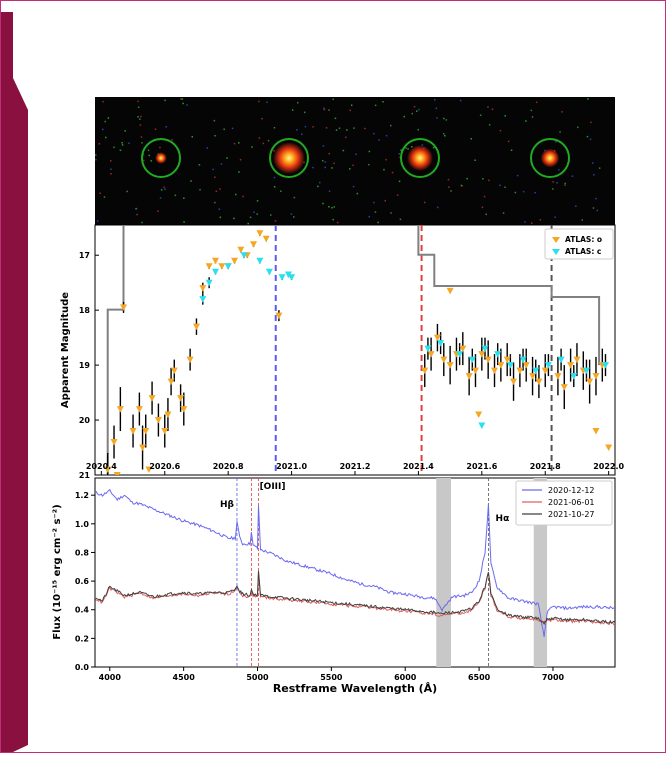 Image resolution: width=666 pixels, height=757 pixels. I want to click on lightcurve-legend-label: ATLAS: o, so click(583, 239).